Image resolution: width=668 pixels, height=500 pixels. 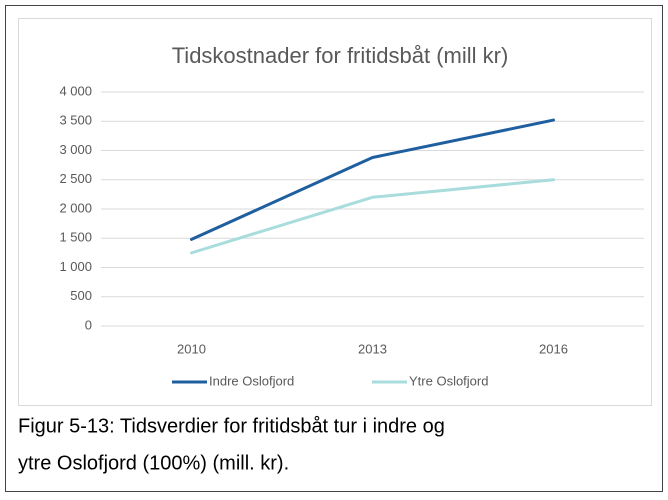 What do you see at coordinates (153, 463) in the screenshot?
I see `caption: ytre Oslofjord (100%) (mill. kr).` at bounding box center [153, 463].